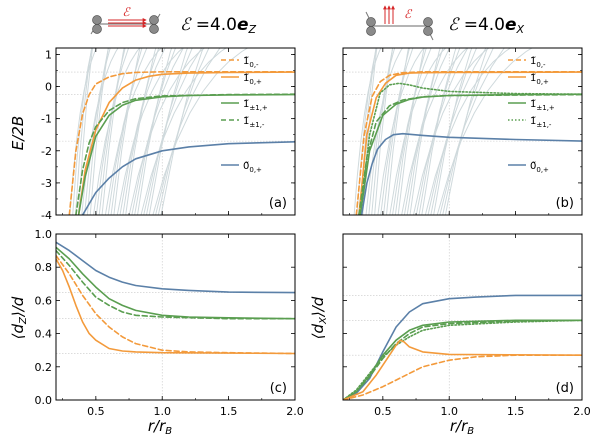 The image size is (600, 438). I want to click on panel-label-d: (d), so click(565, 388).